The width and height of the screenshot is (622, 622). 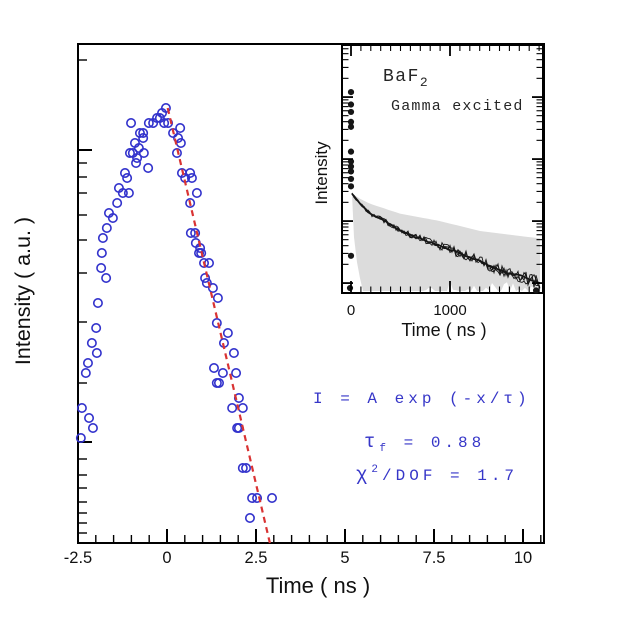 What do you see at coordinates (434, 558) in the screenshot?
I see `svg-text: 7.5` at bounding box center [434, 558].